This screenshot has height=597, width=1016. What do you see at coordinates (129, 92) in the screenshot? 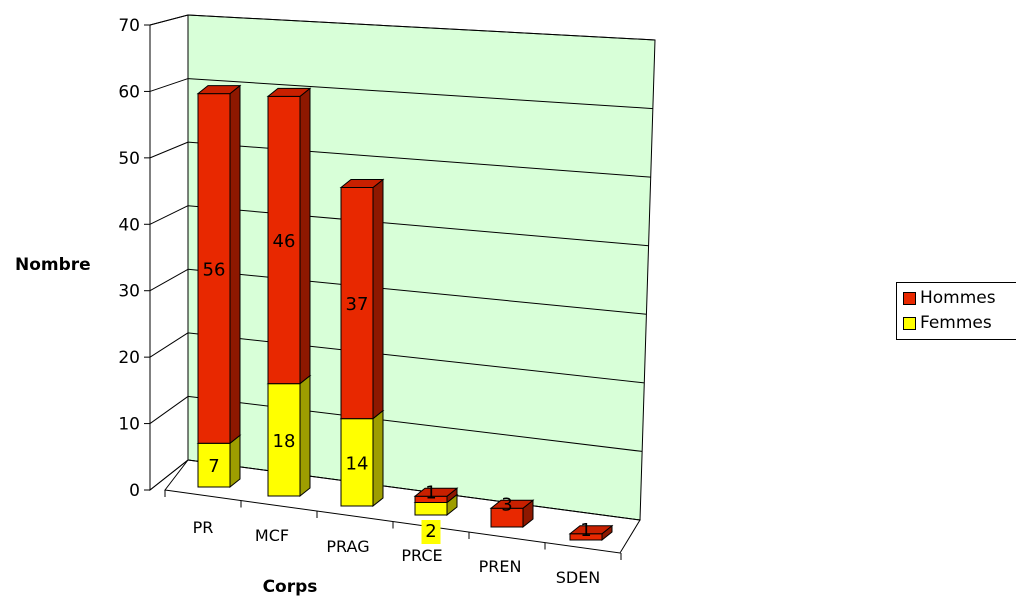
I see `y-tick-label: 60` at bounding box center [129, 92].